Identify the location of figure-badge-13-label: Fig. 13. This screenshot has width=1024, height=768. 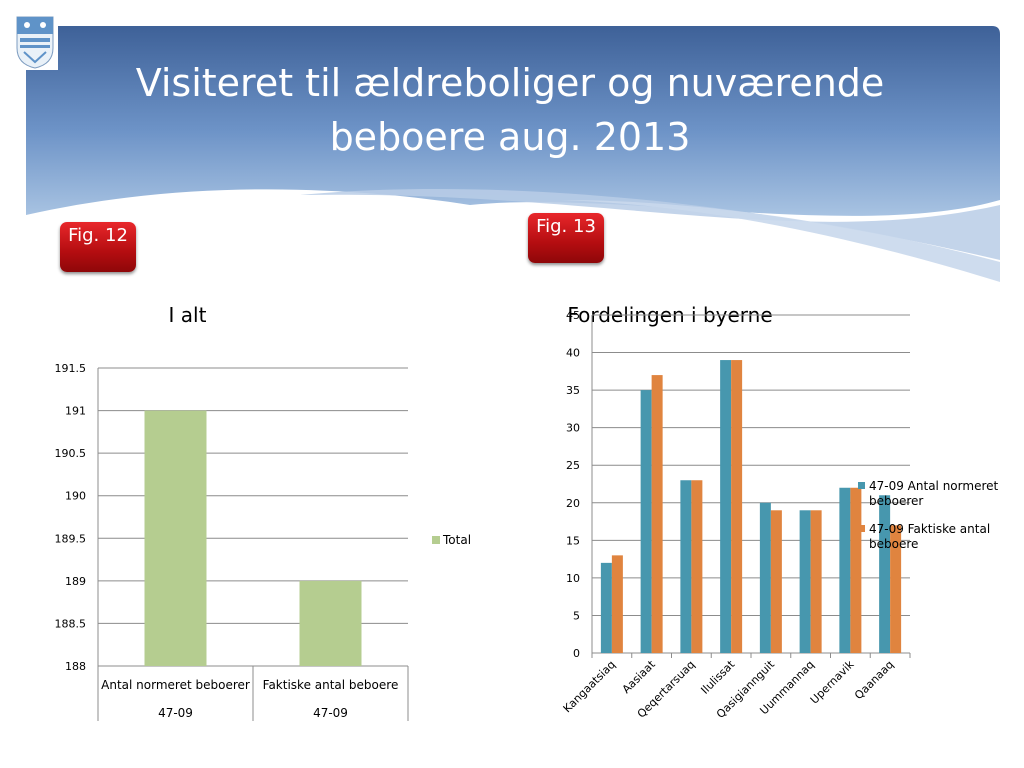
(566, 226).